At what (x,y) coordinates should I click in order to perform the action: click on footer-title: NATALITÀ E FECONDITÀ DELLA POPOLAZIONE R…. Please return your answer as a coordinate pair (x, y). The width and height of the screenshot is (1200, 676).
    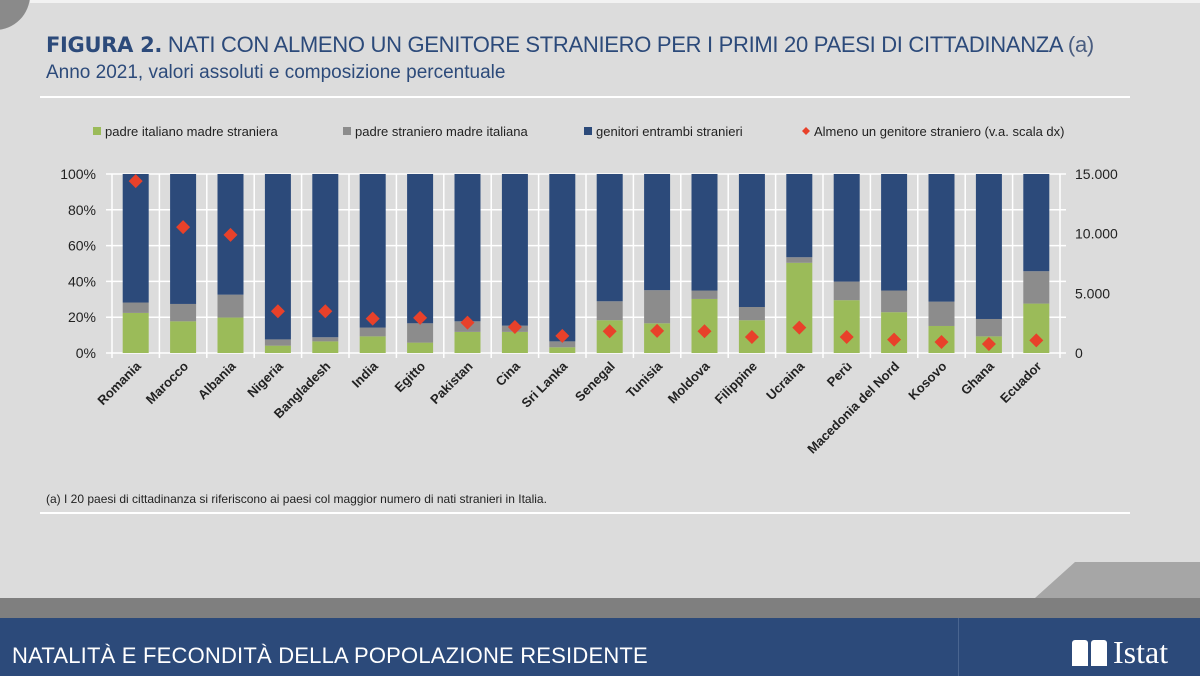
    Looking at the image, I should click on (330, 655).